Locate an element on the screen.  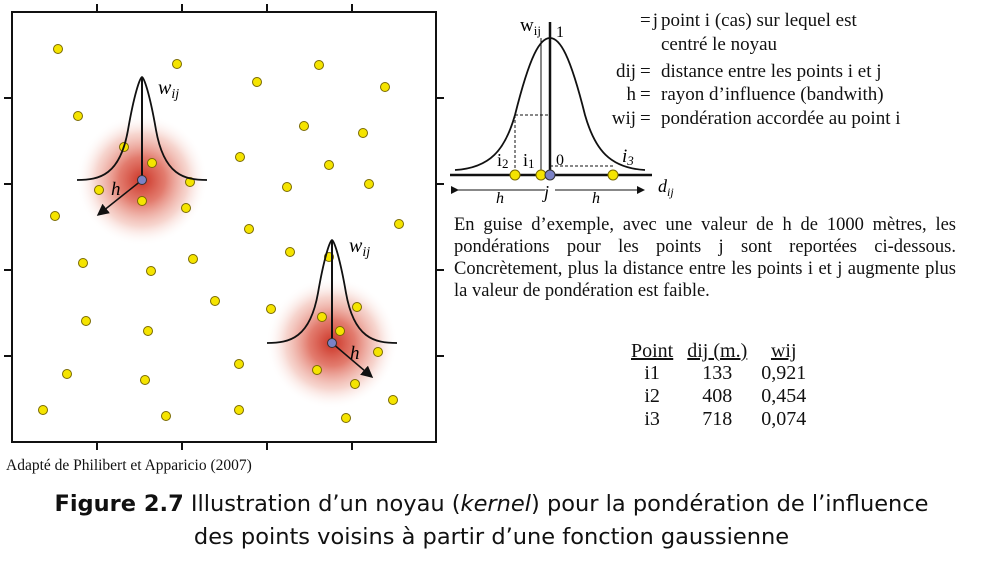
gaussian-detail: wij 1 0 i1 i2 i3 j h h dij is located at coordinates (562, 111).